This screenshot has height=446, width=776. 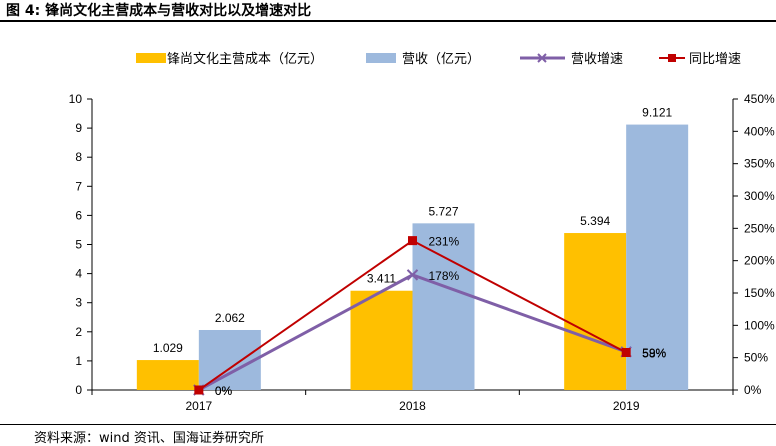 What do you see at coordinates (412, 406) in the screenshot?
I see `x-axis-tick-label: 2018` at bounding box center [412, 406].